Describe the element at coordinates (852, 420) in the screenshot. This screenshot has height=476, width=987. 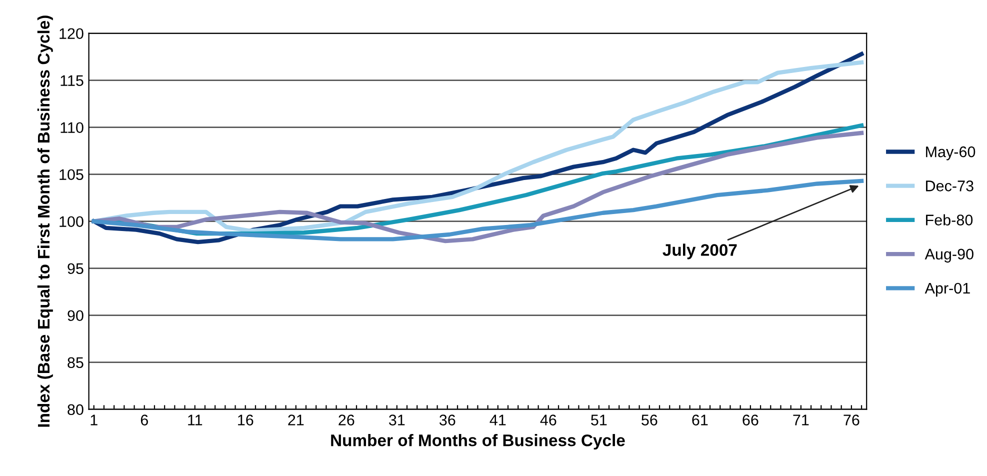
I see `x-tick-label: 76` at that location.